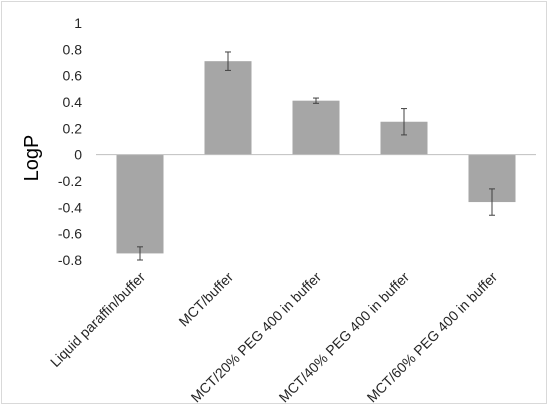 This screenshot has width=550, height=407. What do you see at coordinates (32, 158) in the screenshot?
I see `y-axis-label: LogP` at bounding box center [32, 158].